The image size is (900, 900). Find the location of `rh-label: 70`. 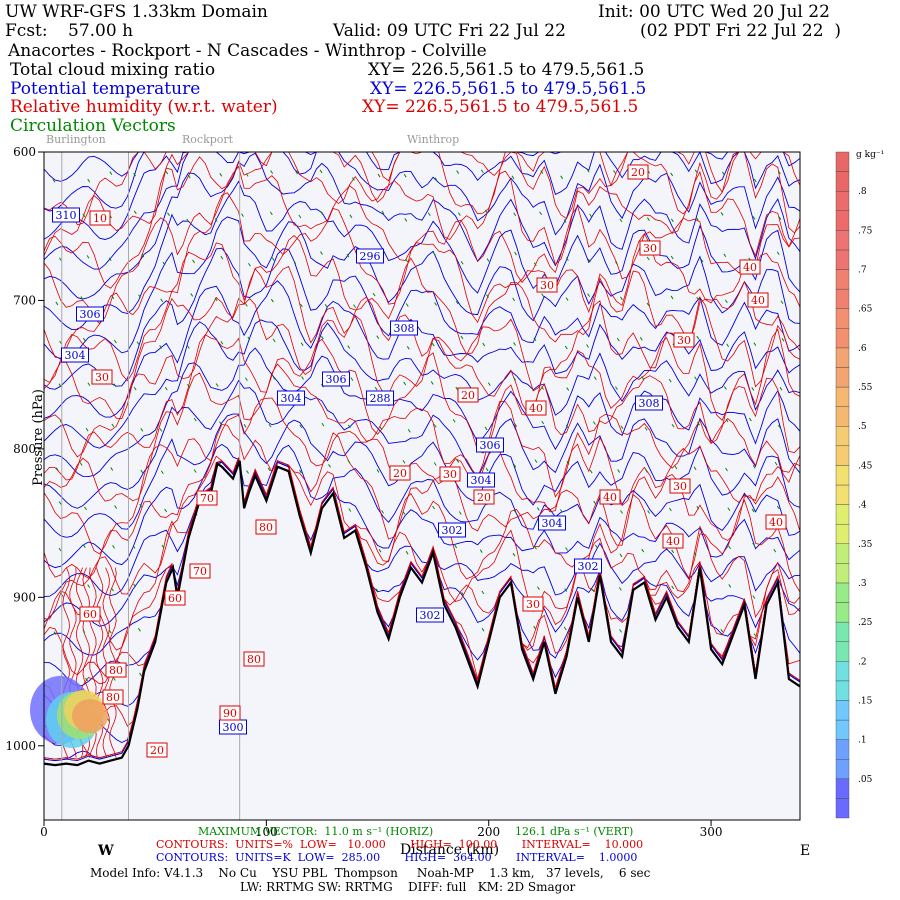

rh-label: 70 is located at coordinates (200, 571).